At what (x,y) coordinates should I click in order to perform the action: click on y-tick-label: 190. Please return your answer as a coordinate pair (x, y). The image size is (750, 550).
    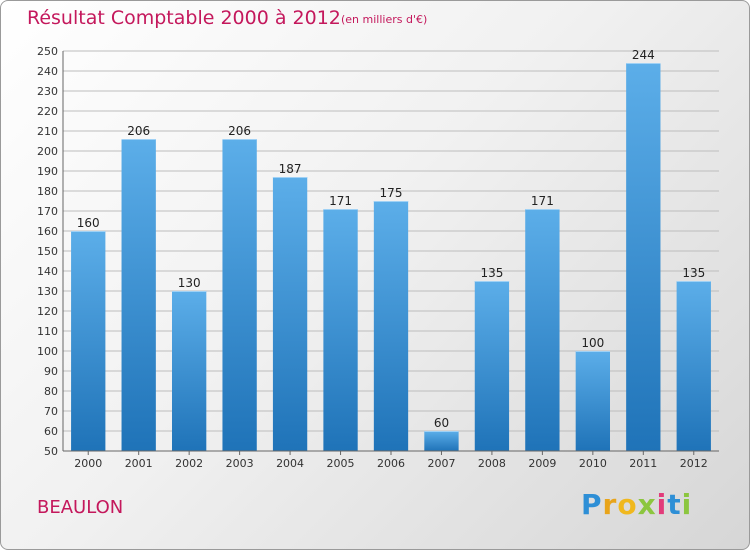
    Looking at the image, I should click on (47, 171).